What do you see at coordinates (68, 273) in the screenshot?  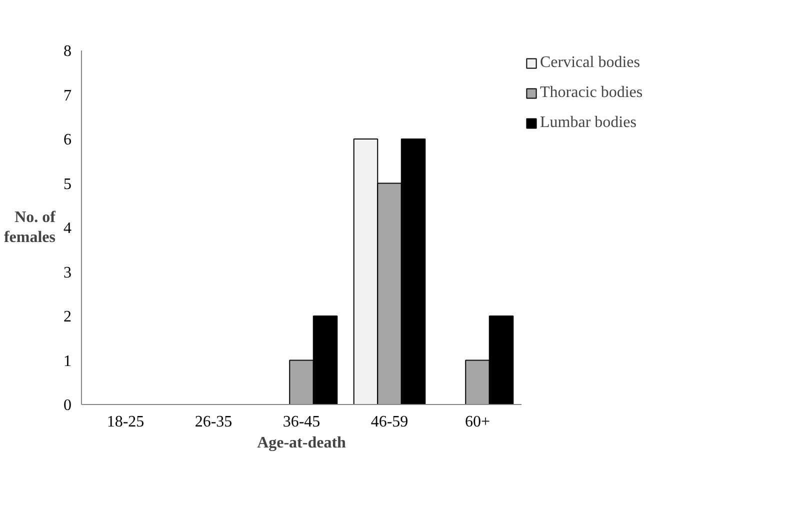 I see `y-tick-label: 3` at bounding box center [68, 273].